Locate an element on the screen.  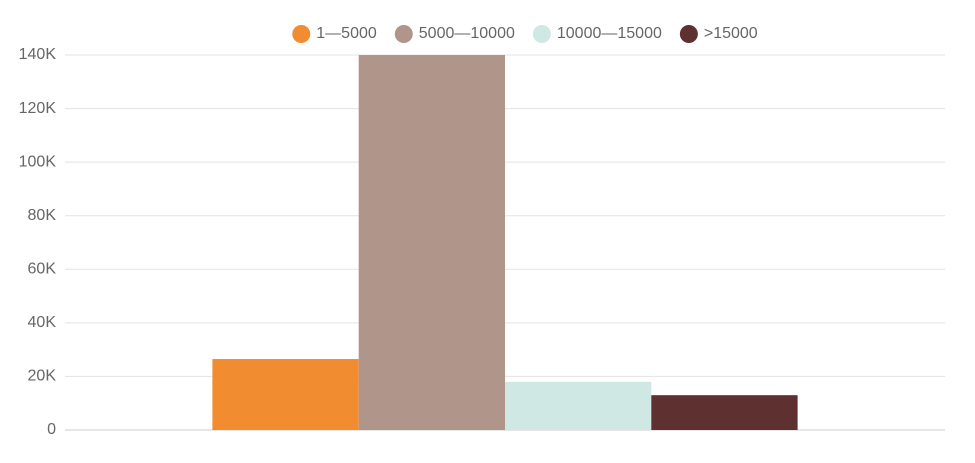
y-tick-label: 120K is located at coordinates (38, 108).